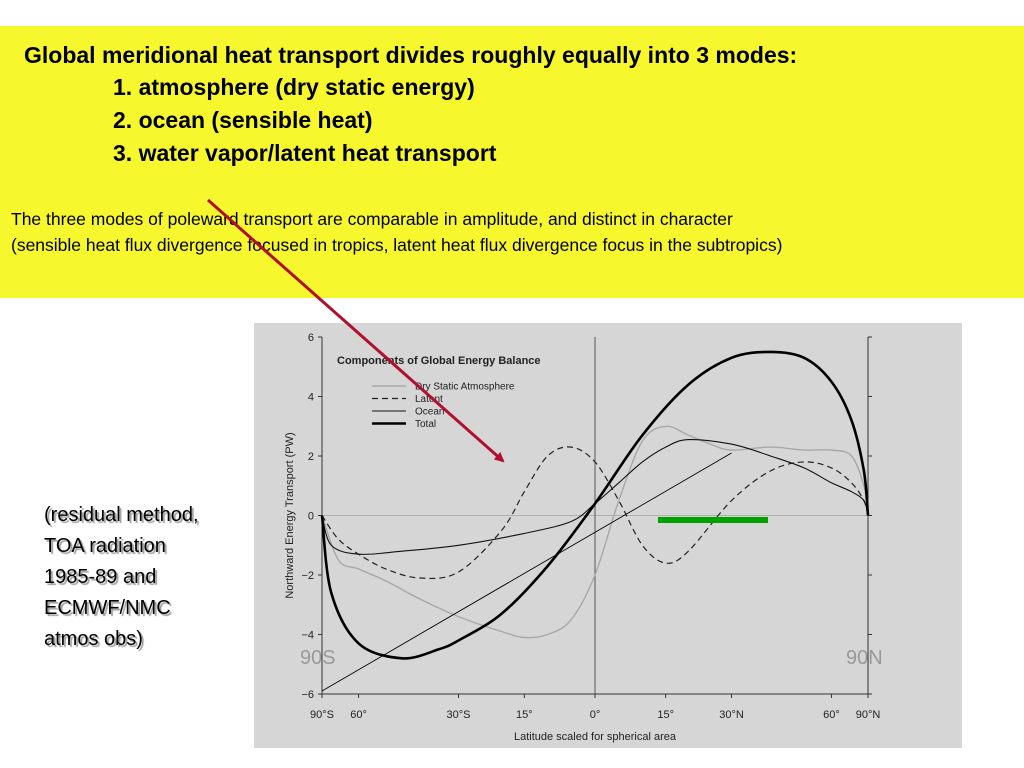 This screenshot has width=1024, height=768. Describe the element at coordinates (864, 658) in the screenshot. I see `overlay-label-90n: 90N` at that location.